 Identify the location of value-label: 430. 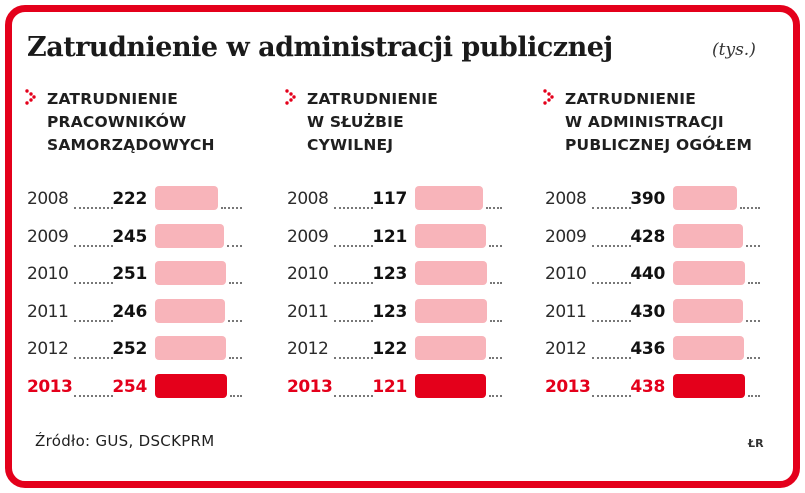
(647, 311).